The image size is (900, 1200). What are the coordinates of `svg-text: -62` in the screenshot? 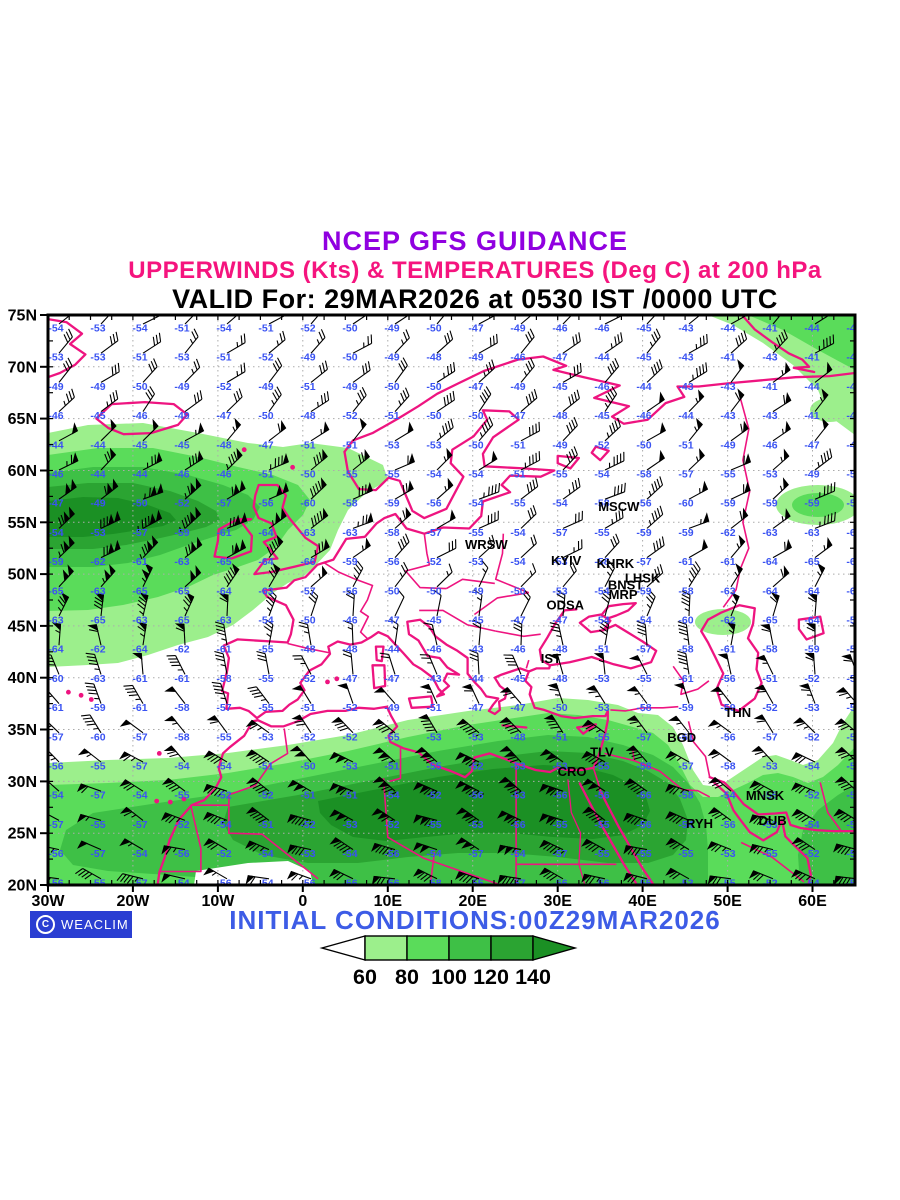 It's located at (727, 621).